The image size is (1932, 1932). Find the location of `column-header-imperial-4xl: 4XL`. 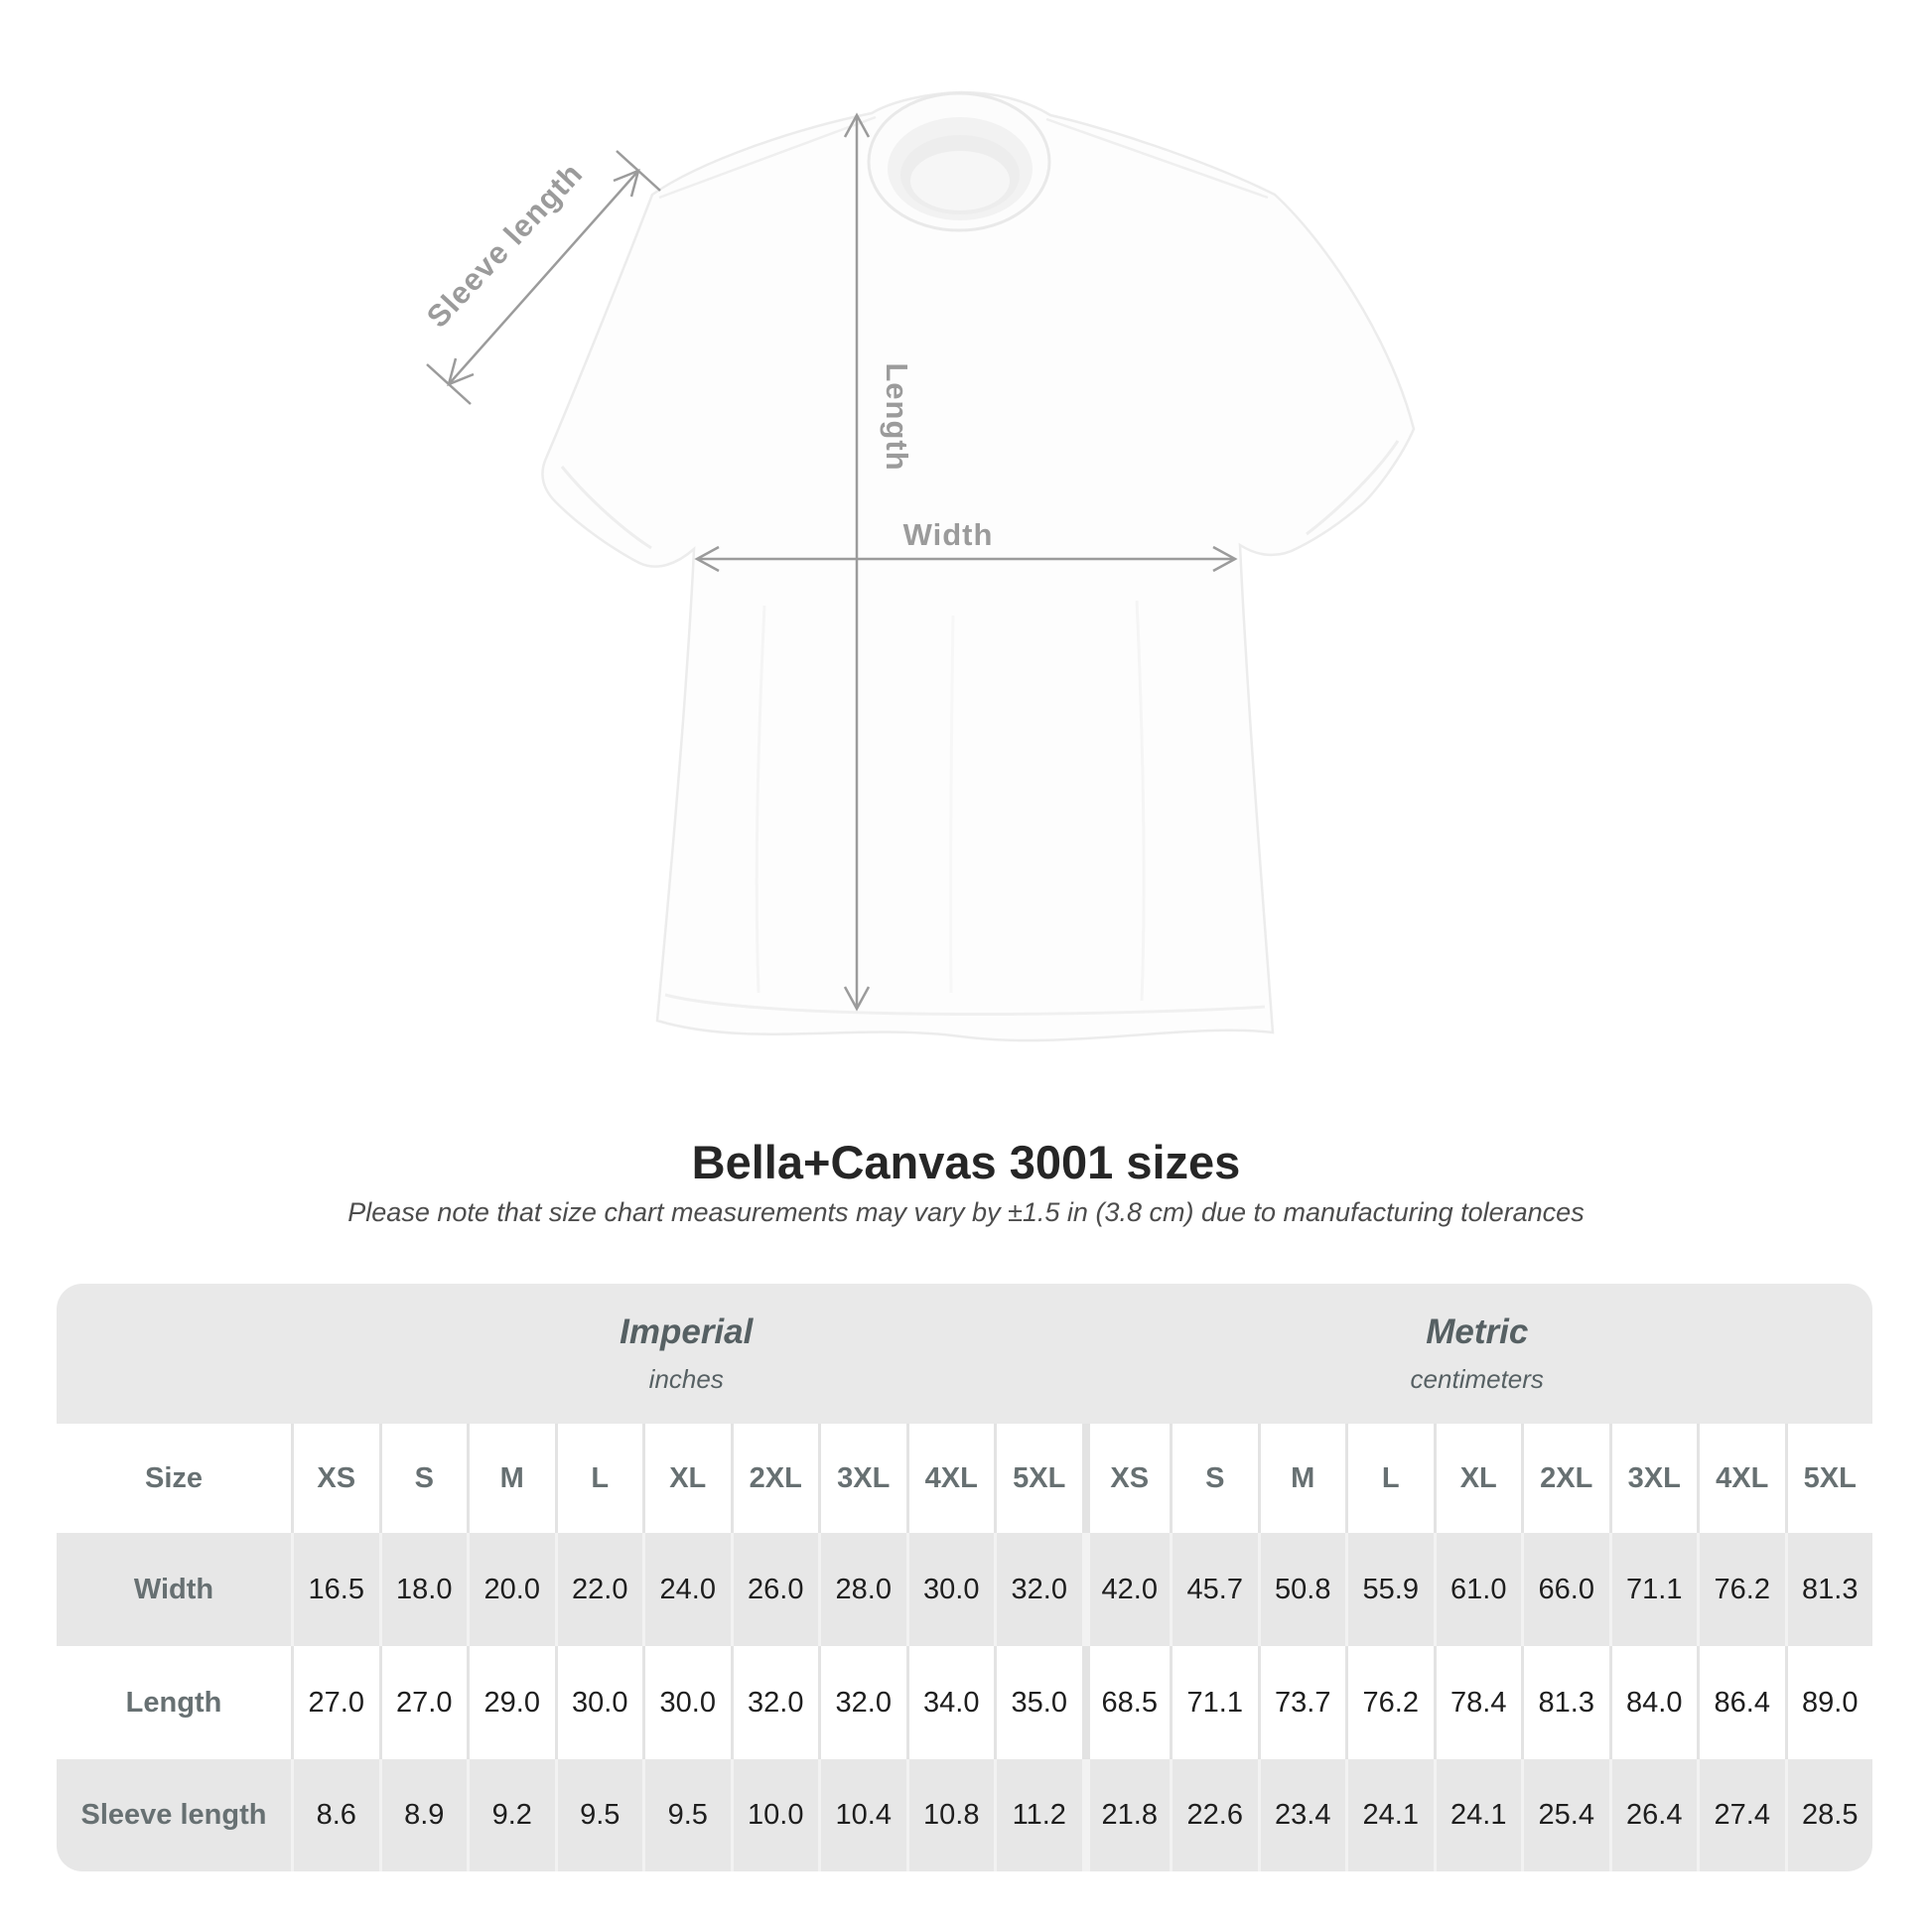

column-header-imperial-4xl: 4XL is located at coordinates (950, 1478).